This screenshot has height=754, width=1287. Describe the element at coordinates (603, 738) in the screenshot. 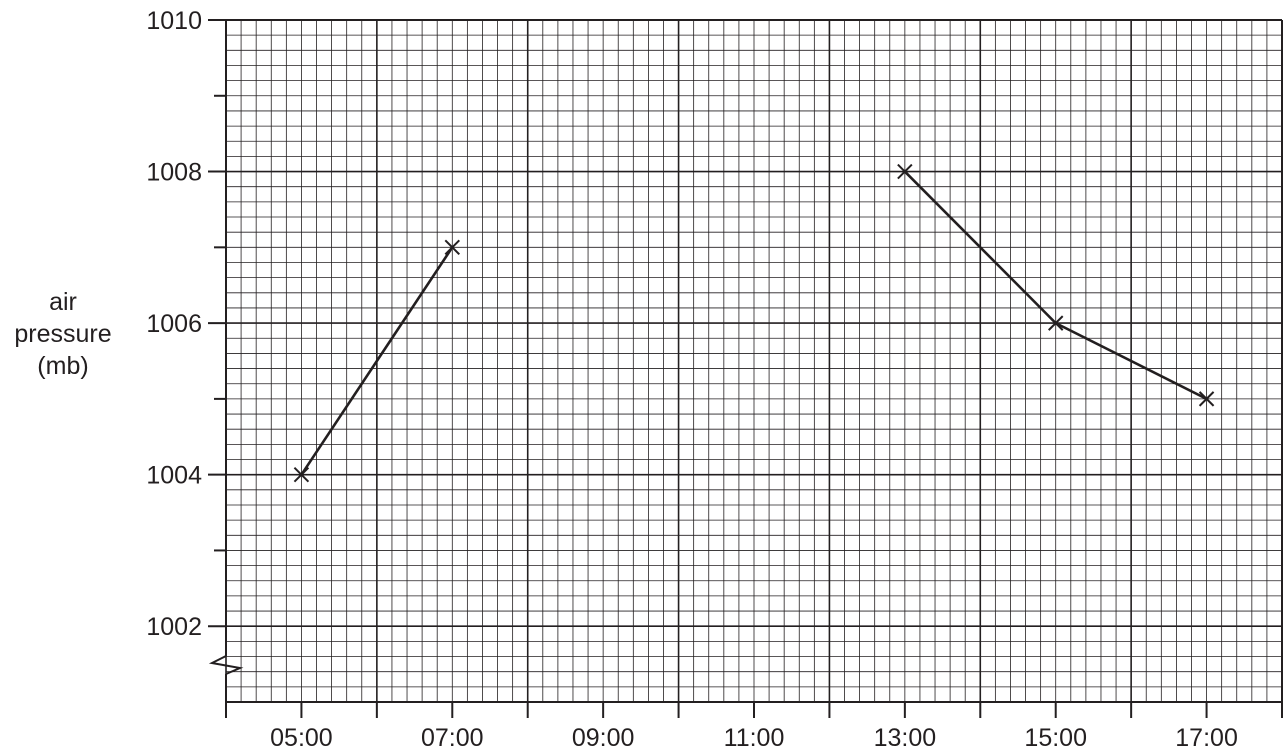

I see `x-tick-label: 09:00` at that location.